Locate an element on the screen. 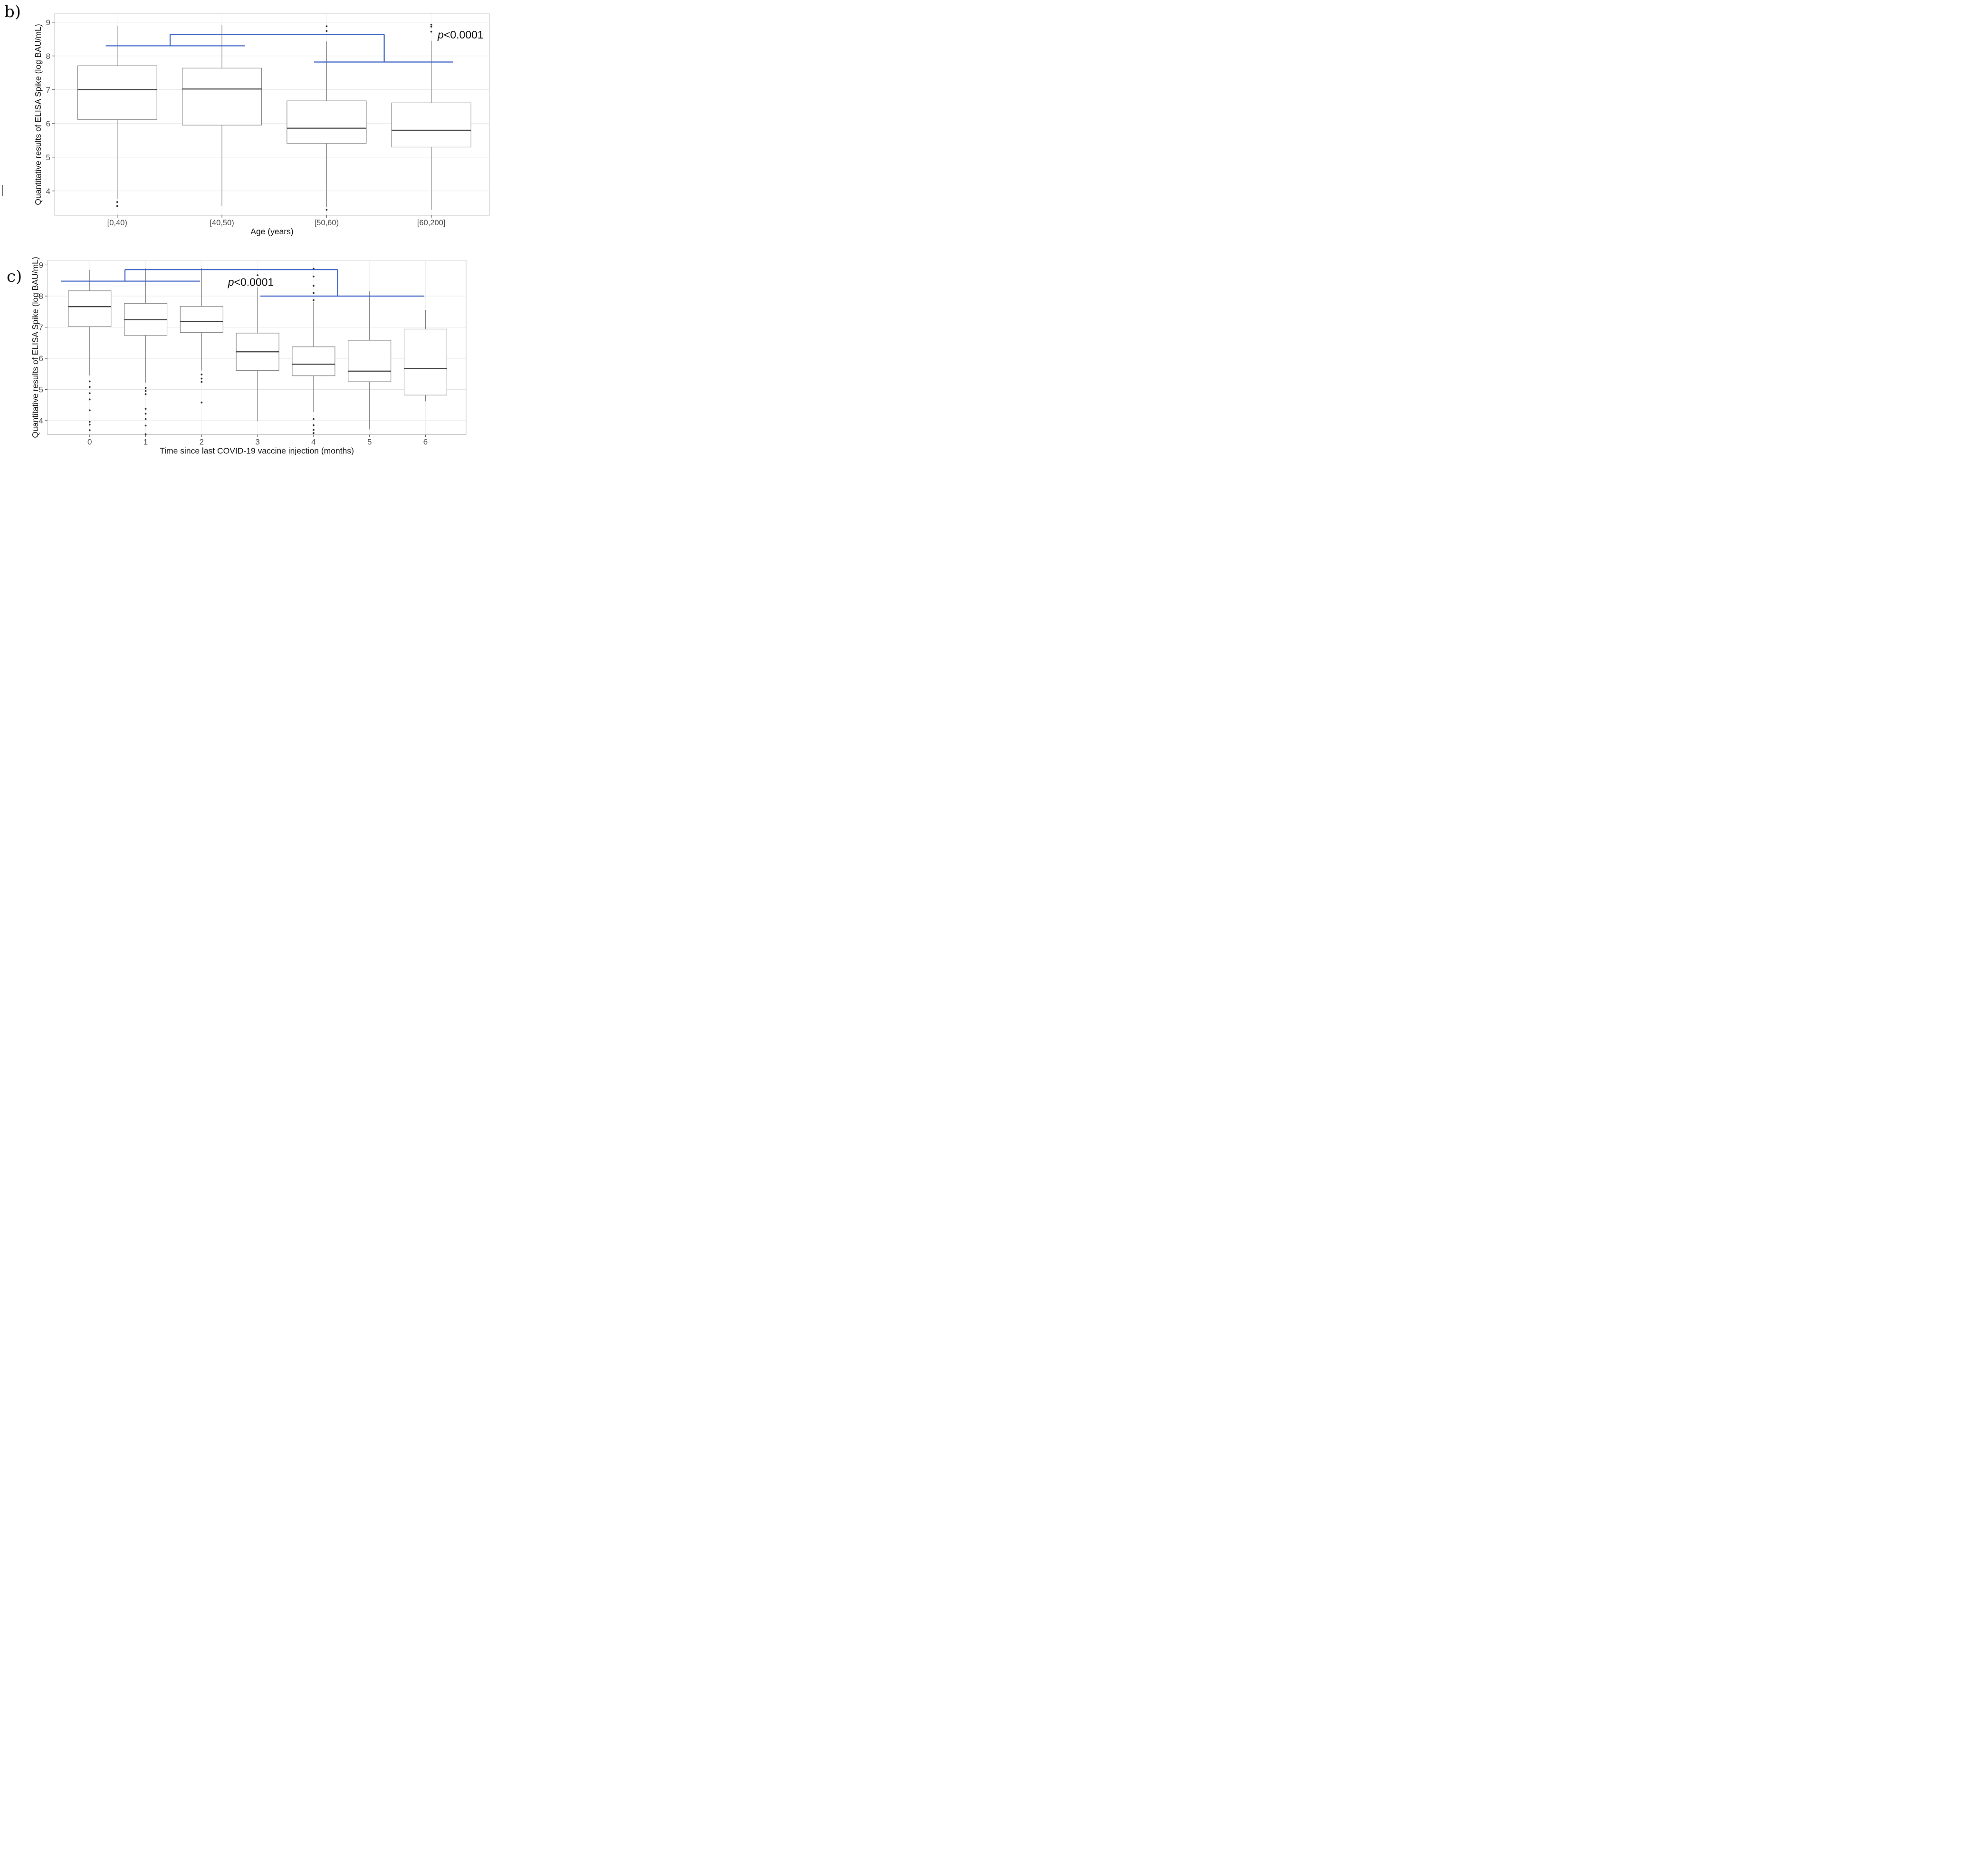 This screenshot has width=1988, height=1862. box-[0,40) is located at coordinates (117, 92).